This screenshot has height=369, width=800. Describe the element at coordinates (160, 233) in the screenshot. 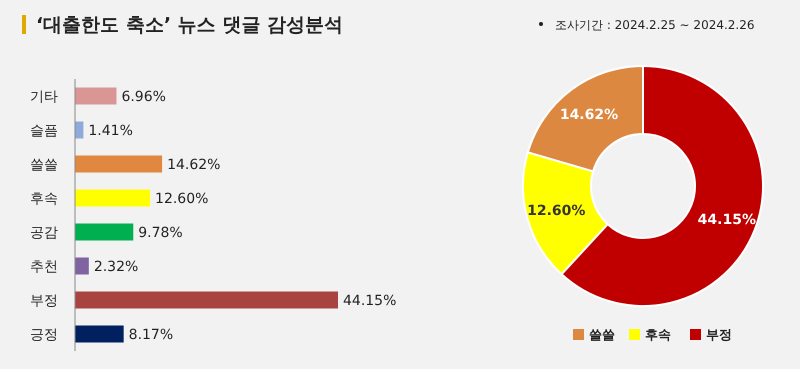

I see `data-label: 9.78%` at that location.